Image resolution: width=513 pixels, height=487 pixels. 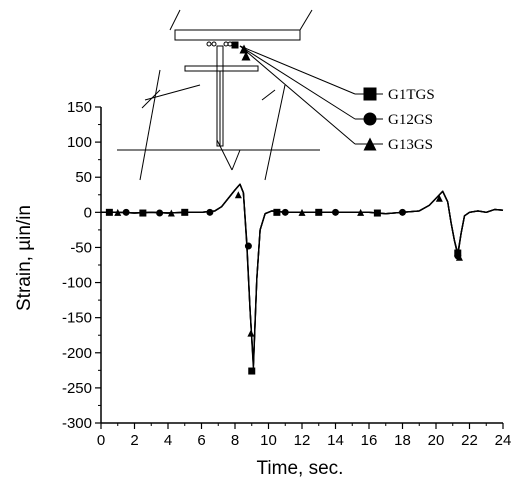 What do you see at coordinates (77, 388) in the screenshot?
I see `y-tick-label: -250` at bounding box center [77, 388].